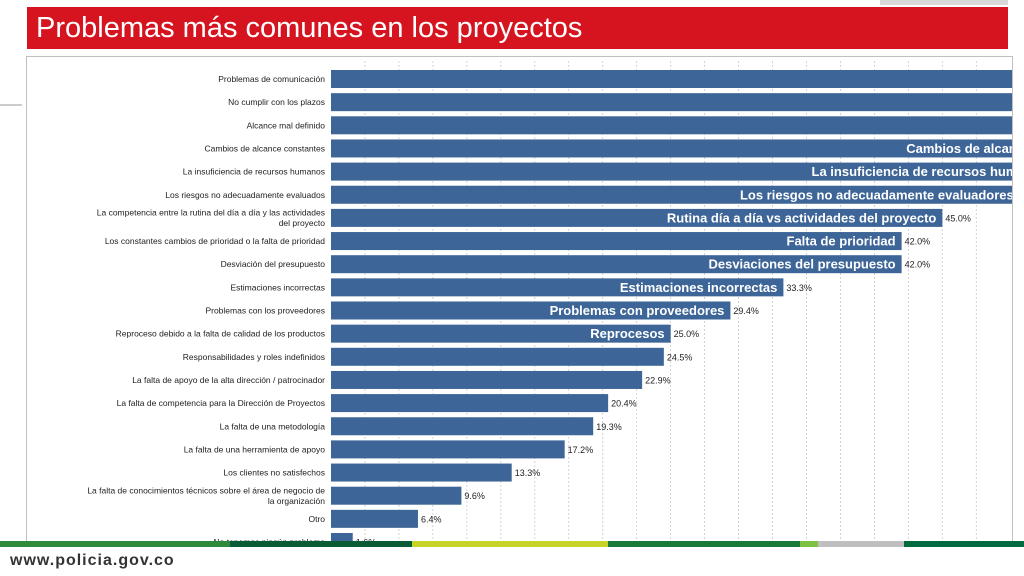 This screenshot has height=576, width=1024. What do you see at coordinates (746, 311) in the screenshot?
I see `value-label: 29.4%` at bounding box center [746, 311].